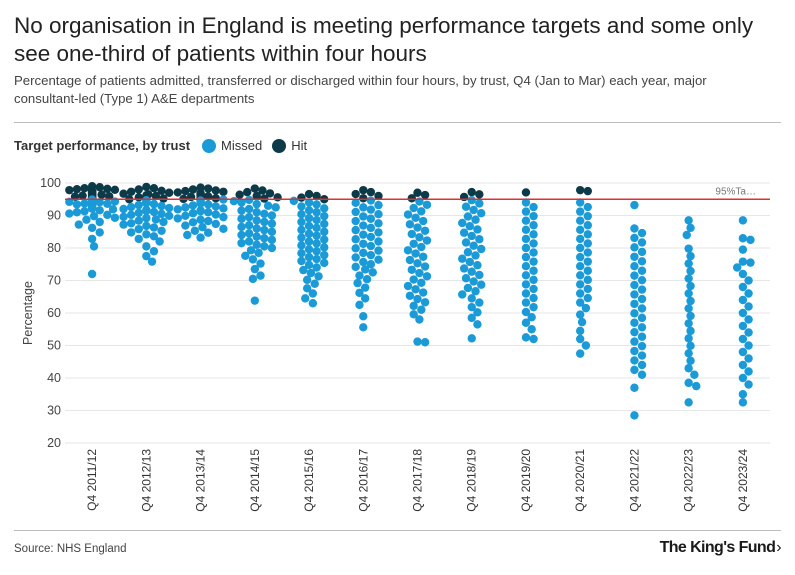 This screenshot has height=575, width=795. I want to click on legend-item-missed: Missed, so click(232, 145).